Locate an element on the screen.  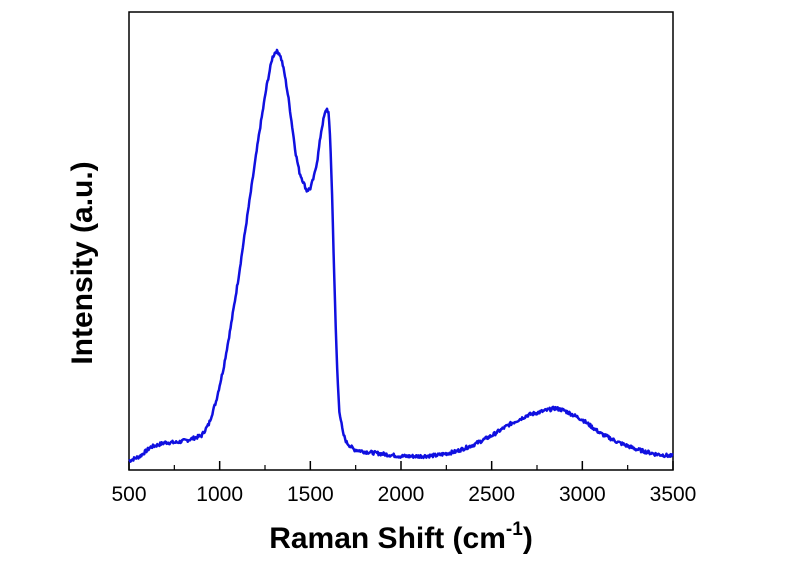
y-axis-title: Intensity (a.u.) is located at coordinates (82, 262).